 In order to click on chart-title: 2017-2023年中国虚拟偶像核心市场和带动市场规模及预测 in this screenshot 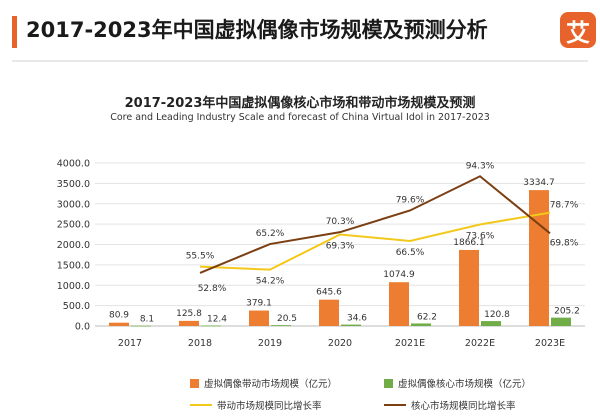, I will do `click(300, 103)`.